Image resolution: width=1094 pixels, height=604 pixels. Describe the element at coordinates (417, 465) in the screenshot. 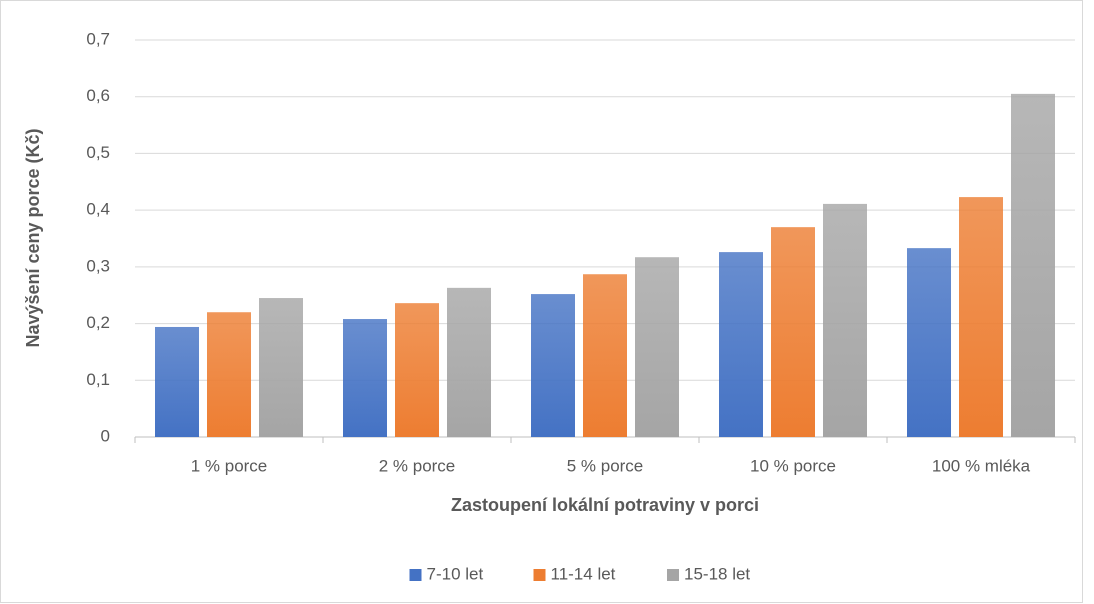

I see `x-tick-label: 2 % porce` at that location.